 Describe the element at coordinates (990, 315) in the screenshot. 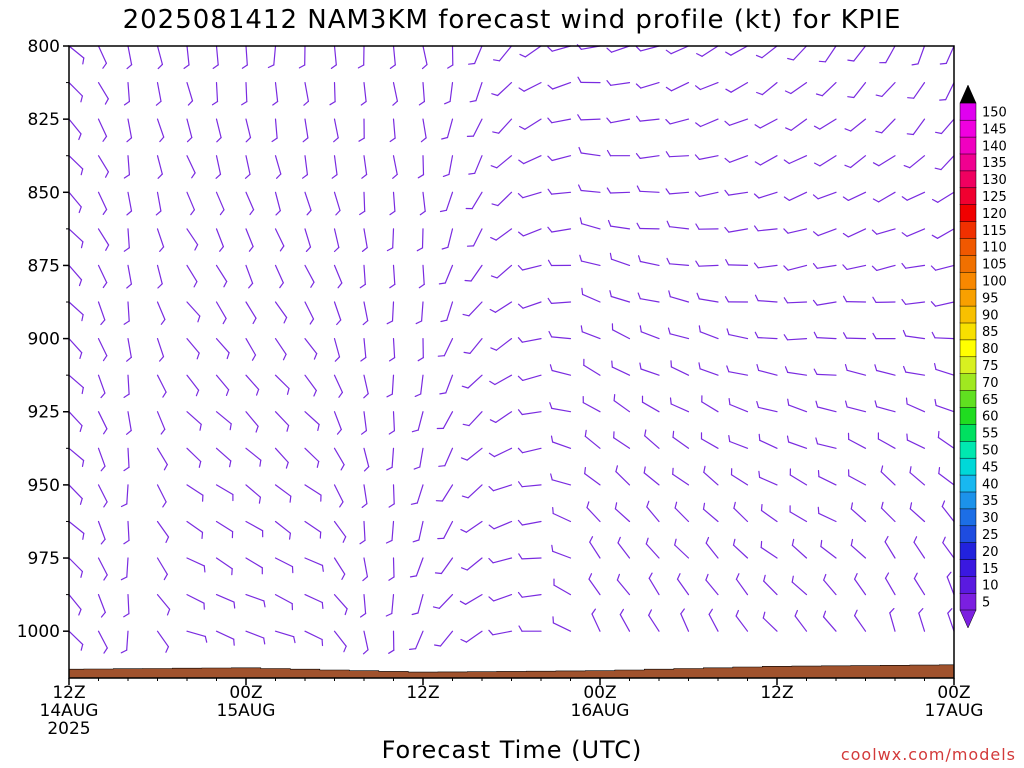

I see `colorbar-label: 90` at that location.